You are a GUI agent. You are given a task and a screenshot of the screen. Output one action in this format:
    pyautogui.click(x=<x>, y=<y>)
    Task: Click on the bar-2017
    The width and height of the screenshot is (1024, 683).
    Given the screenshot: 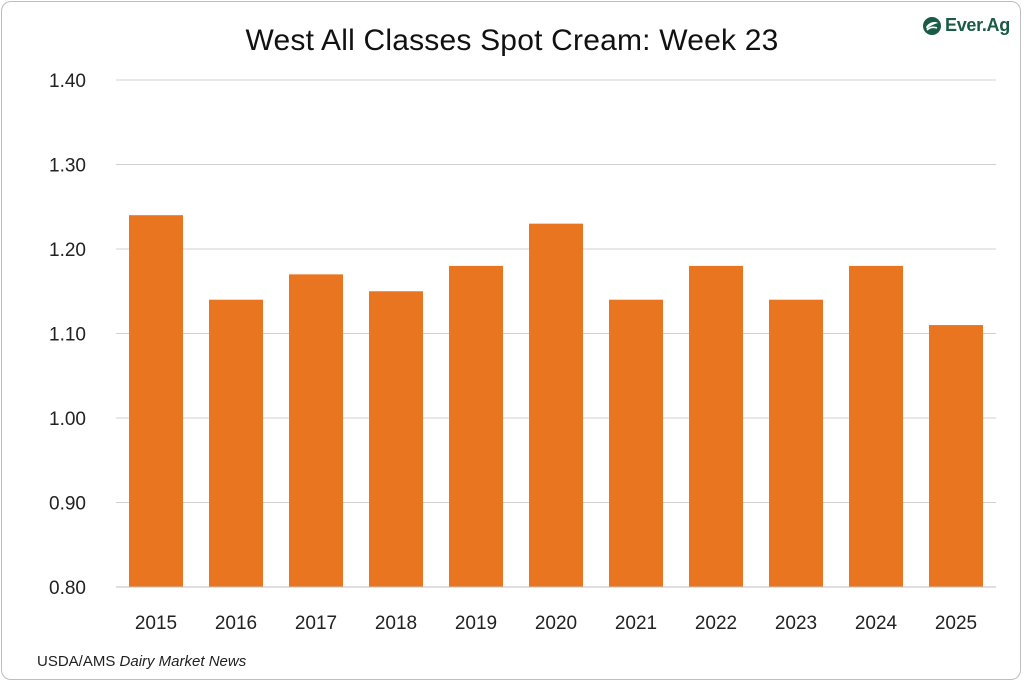 What is the action you would take?
    pyautogui.click(x=316, y=430)
    